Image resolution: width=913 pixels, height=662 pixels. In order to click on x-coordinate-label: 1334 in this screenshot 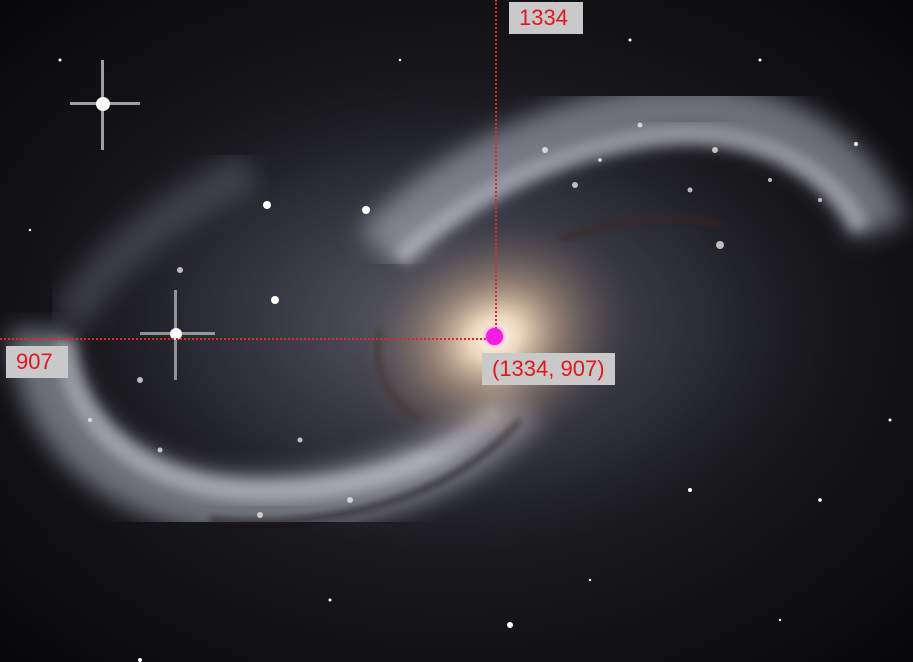, I will do `click(546, 18)`.